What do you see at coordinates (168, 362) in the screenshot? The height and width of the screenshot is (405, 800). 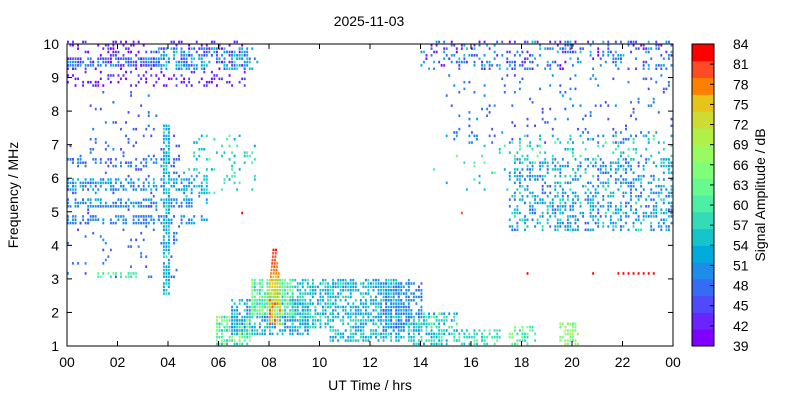 I see `x-tick-label: 04` at bounding box center [168, 362].